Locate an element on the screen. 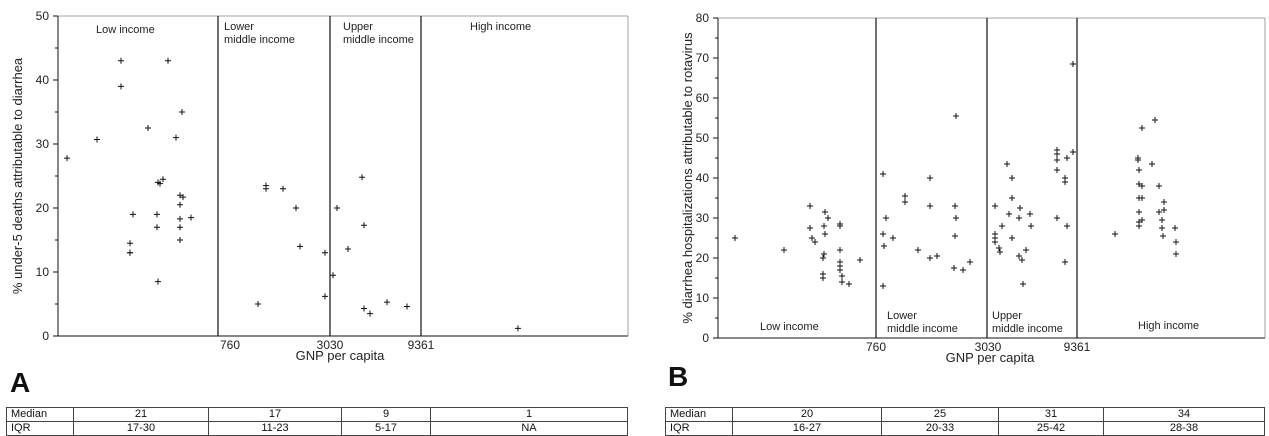 The width and height of the screenshot is (1269, 436). median-cell: 21 is located at coordinates (141, 414).